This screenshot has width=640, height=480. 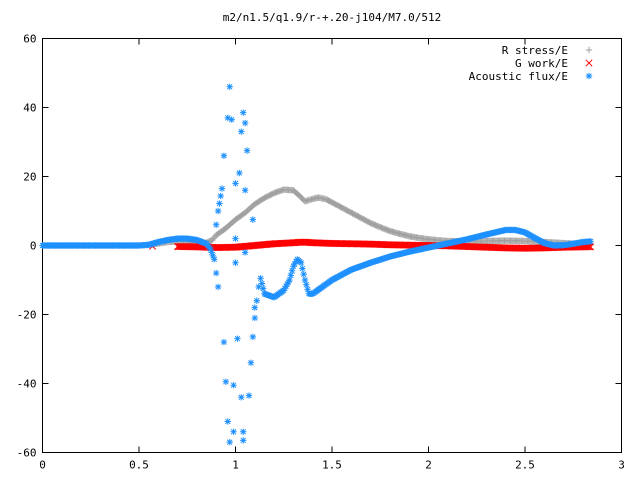 What do you see at coordinates (525, 465) in the screenshot?
I see `x-tick-label: 2.5` at bounding box center [525, 465].